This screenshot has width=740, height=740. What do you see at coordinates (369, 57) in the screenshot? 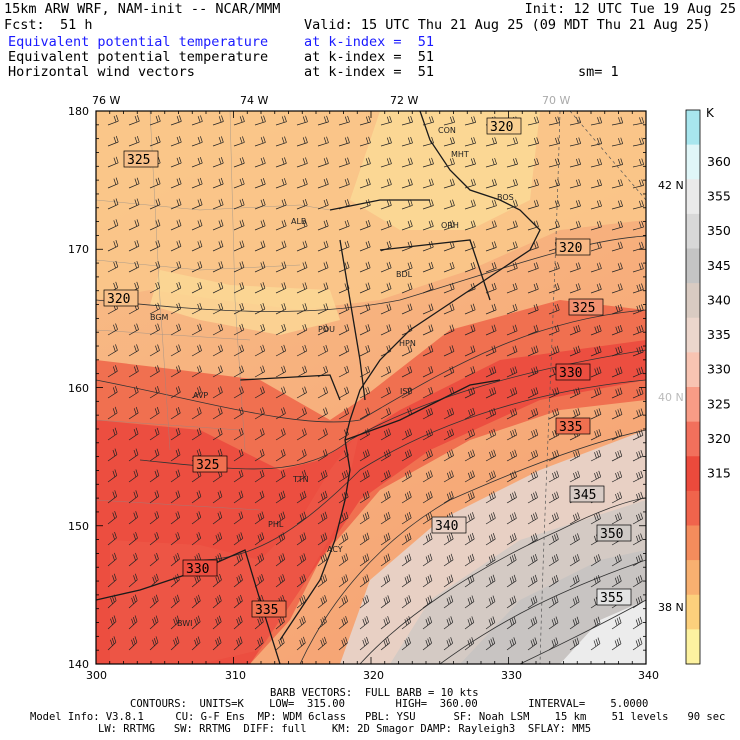
I see `field2-level: at k-index = 51` at bounding box center [369, 57].